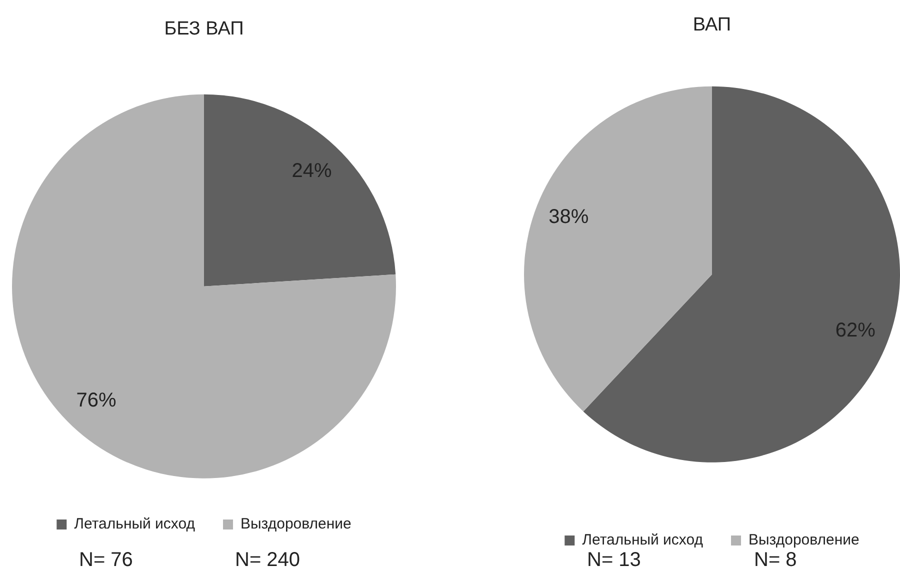 The width and height of the screenshot is (900, 569). Describe the element at coordinates (855, 331) in the screenshot. I see `data-label: 62%` at that location.